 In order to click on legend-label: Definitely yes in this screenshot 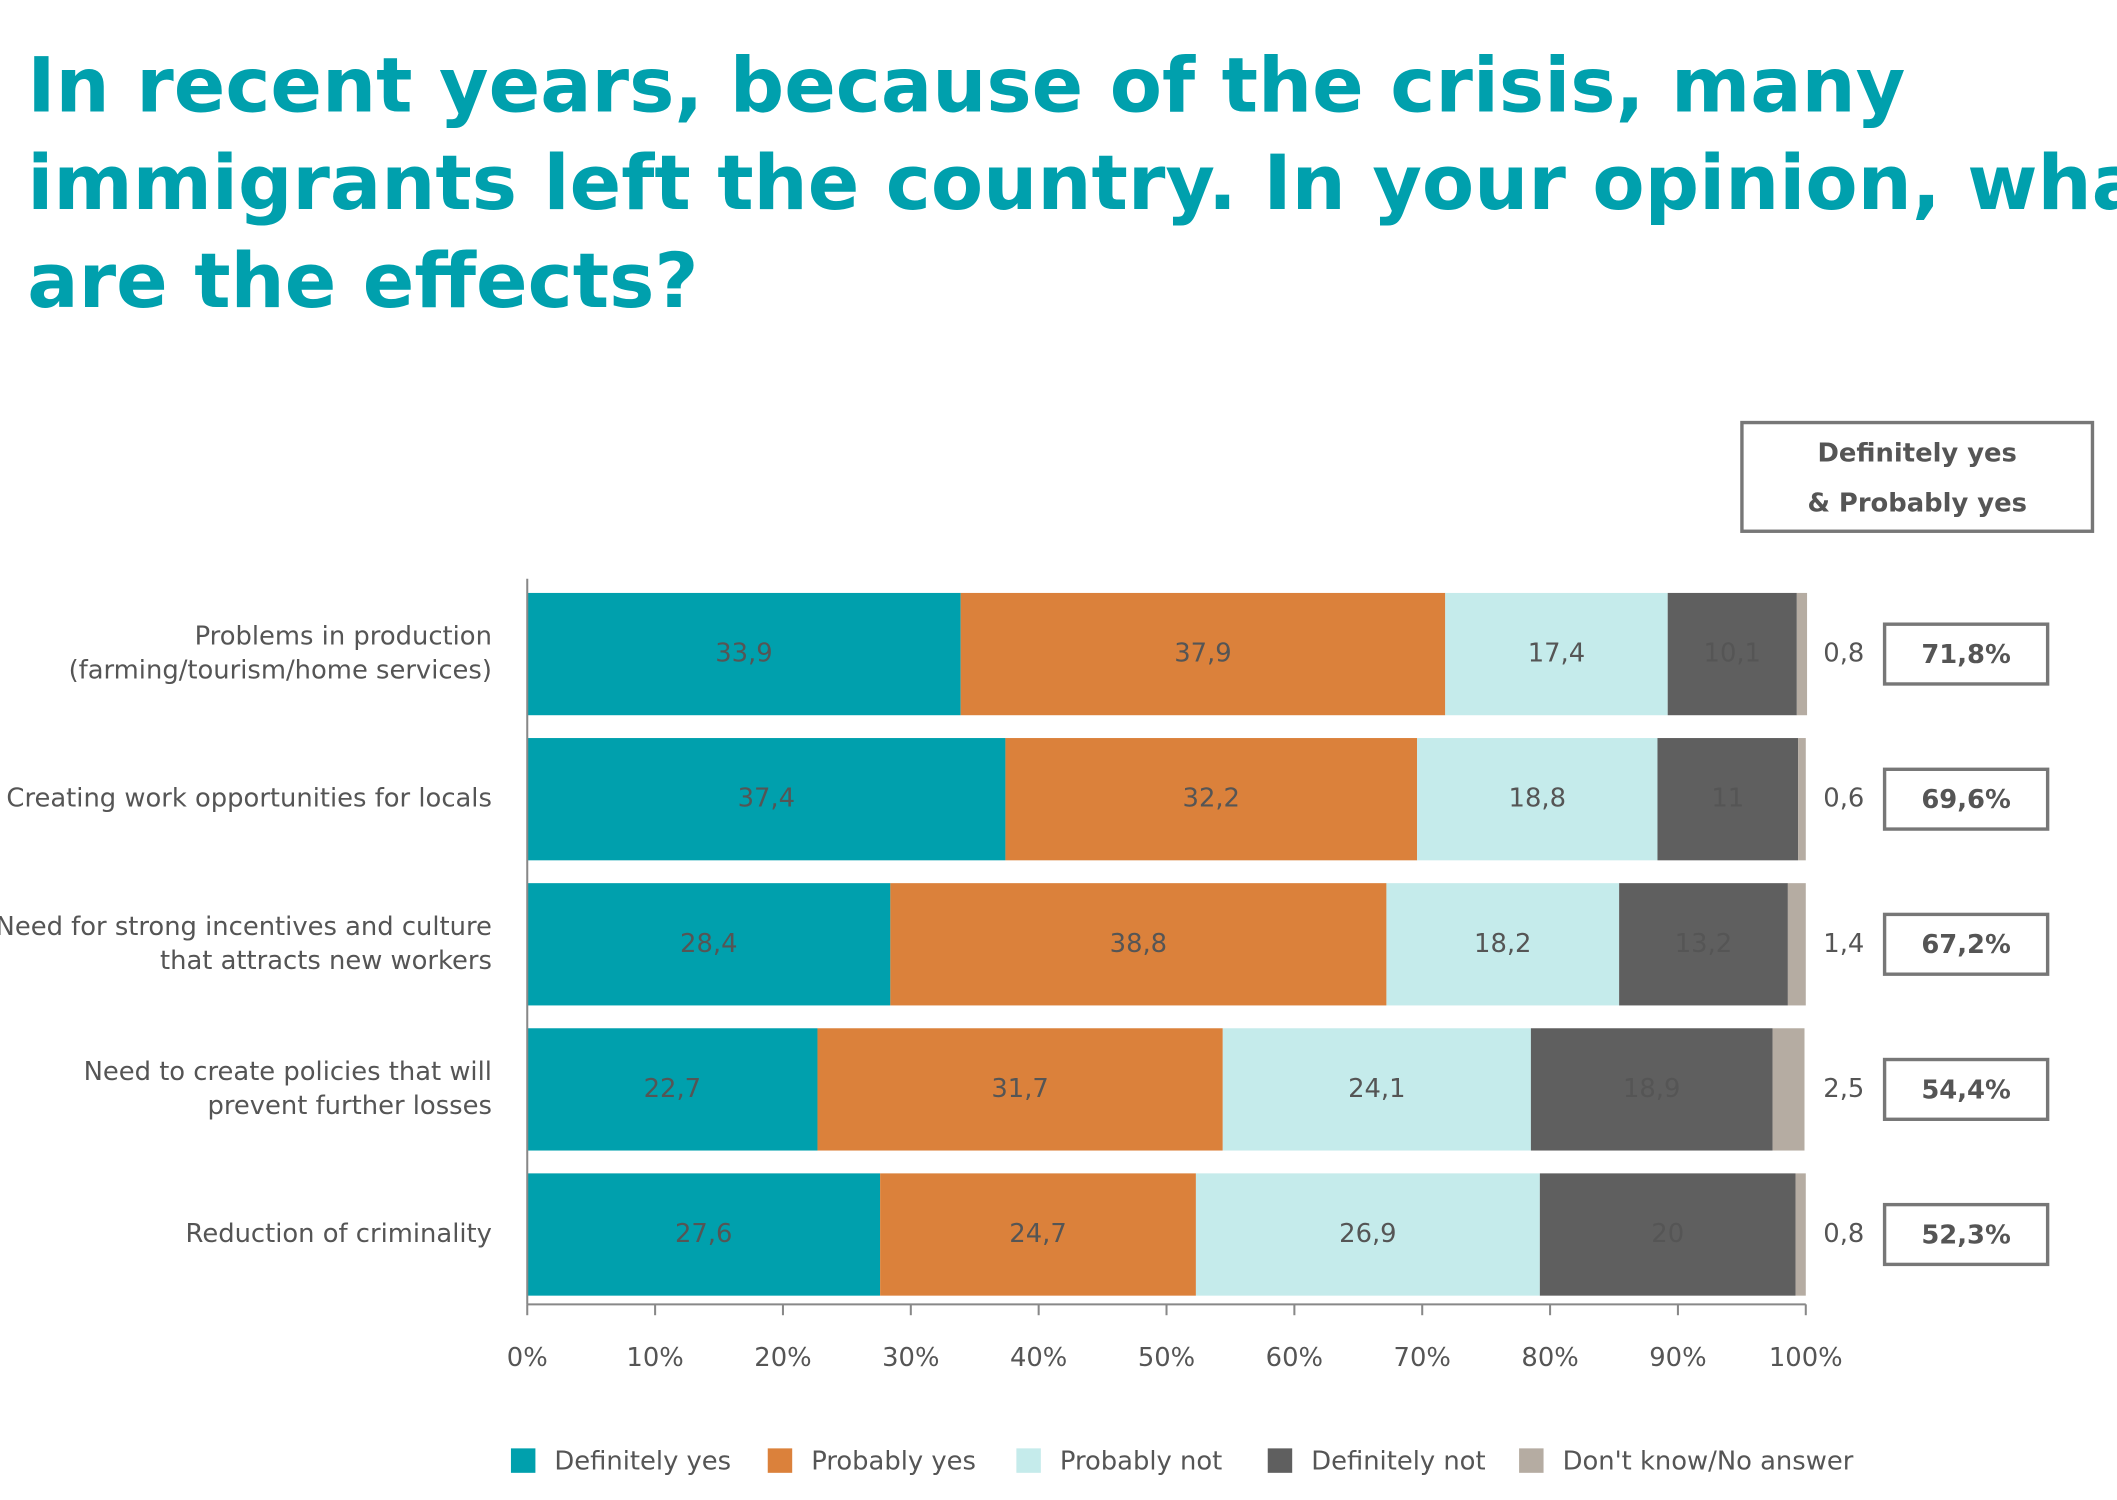, I will do `click(642, 1461)`.